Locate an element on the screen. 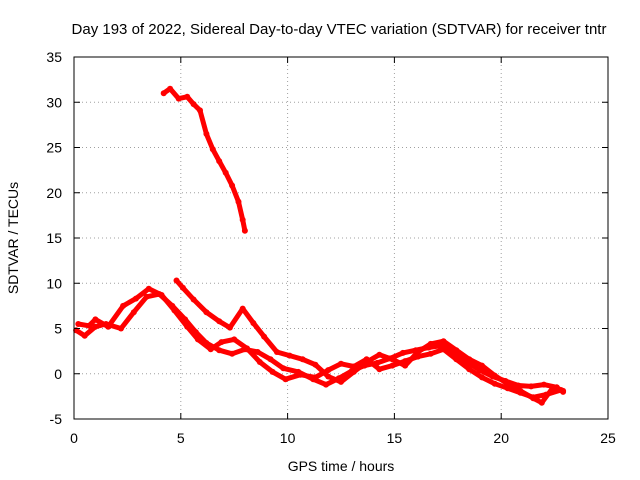  x-tick-label: 20 is located at coordinates (501, 438).